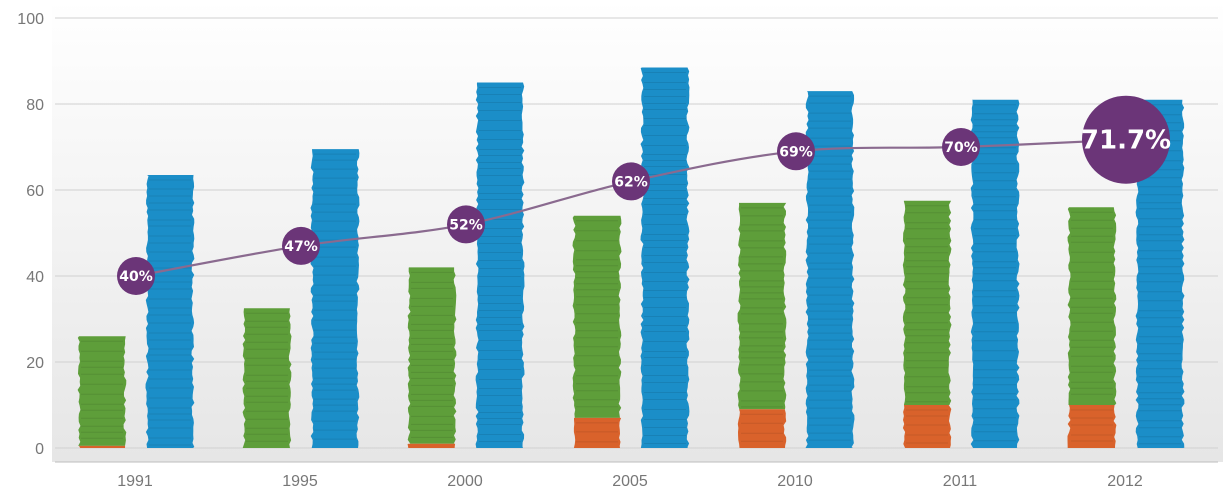 This screenshot has width=1223, height=490. I want to click on bar-orange-2011, so click(927, 426).